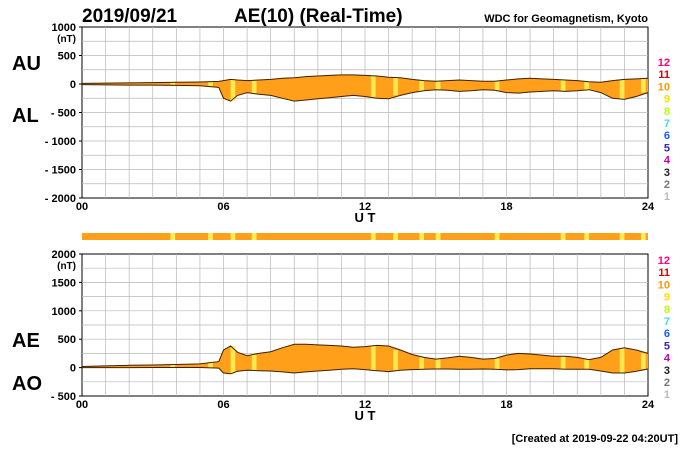  I want to click on y-tick-label: - 1500, so click(60, 171).